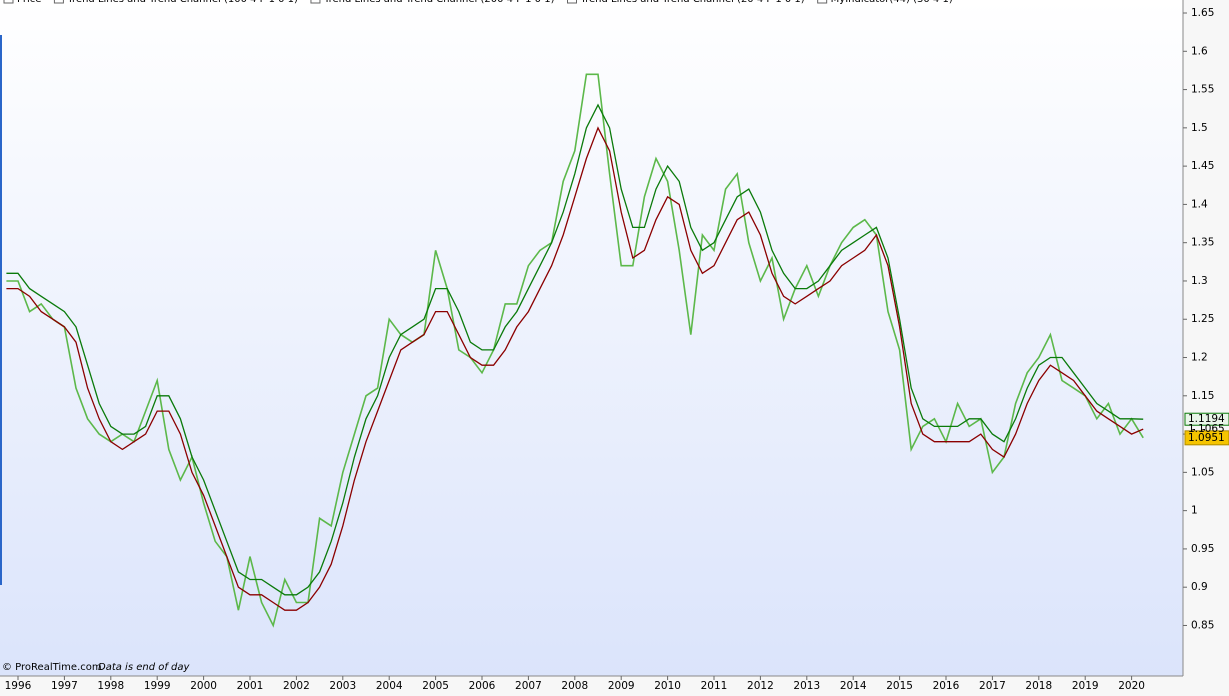  Describe the element at coordinates (389, 686) in the screenshot. I see `x-tick-label: 2004` at that location.